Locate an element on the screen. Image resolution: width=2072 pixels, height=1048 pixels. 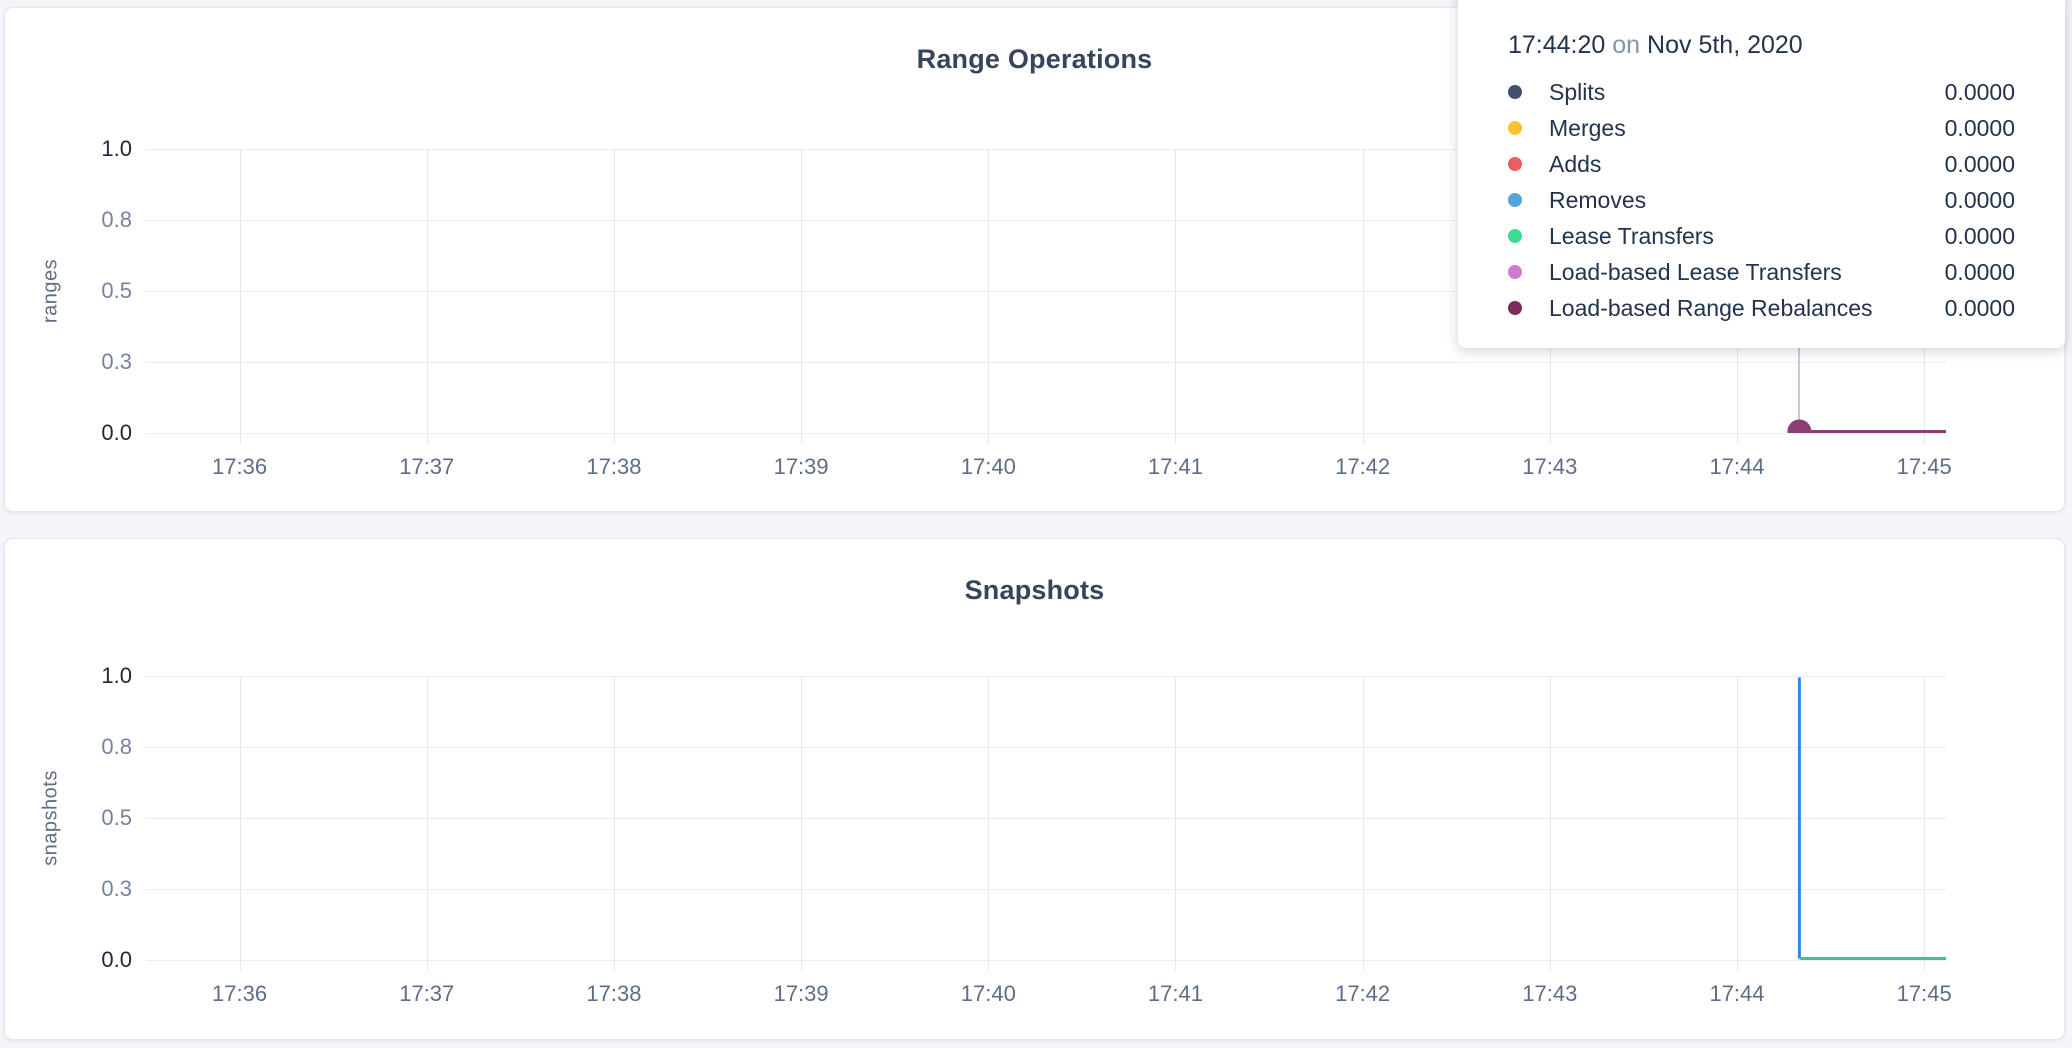
tooltip-row: Load-based Range Rebalances 0.0000 is located at coordinates (1761, 308).